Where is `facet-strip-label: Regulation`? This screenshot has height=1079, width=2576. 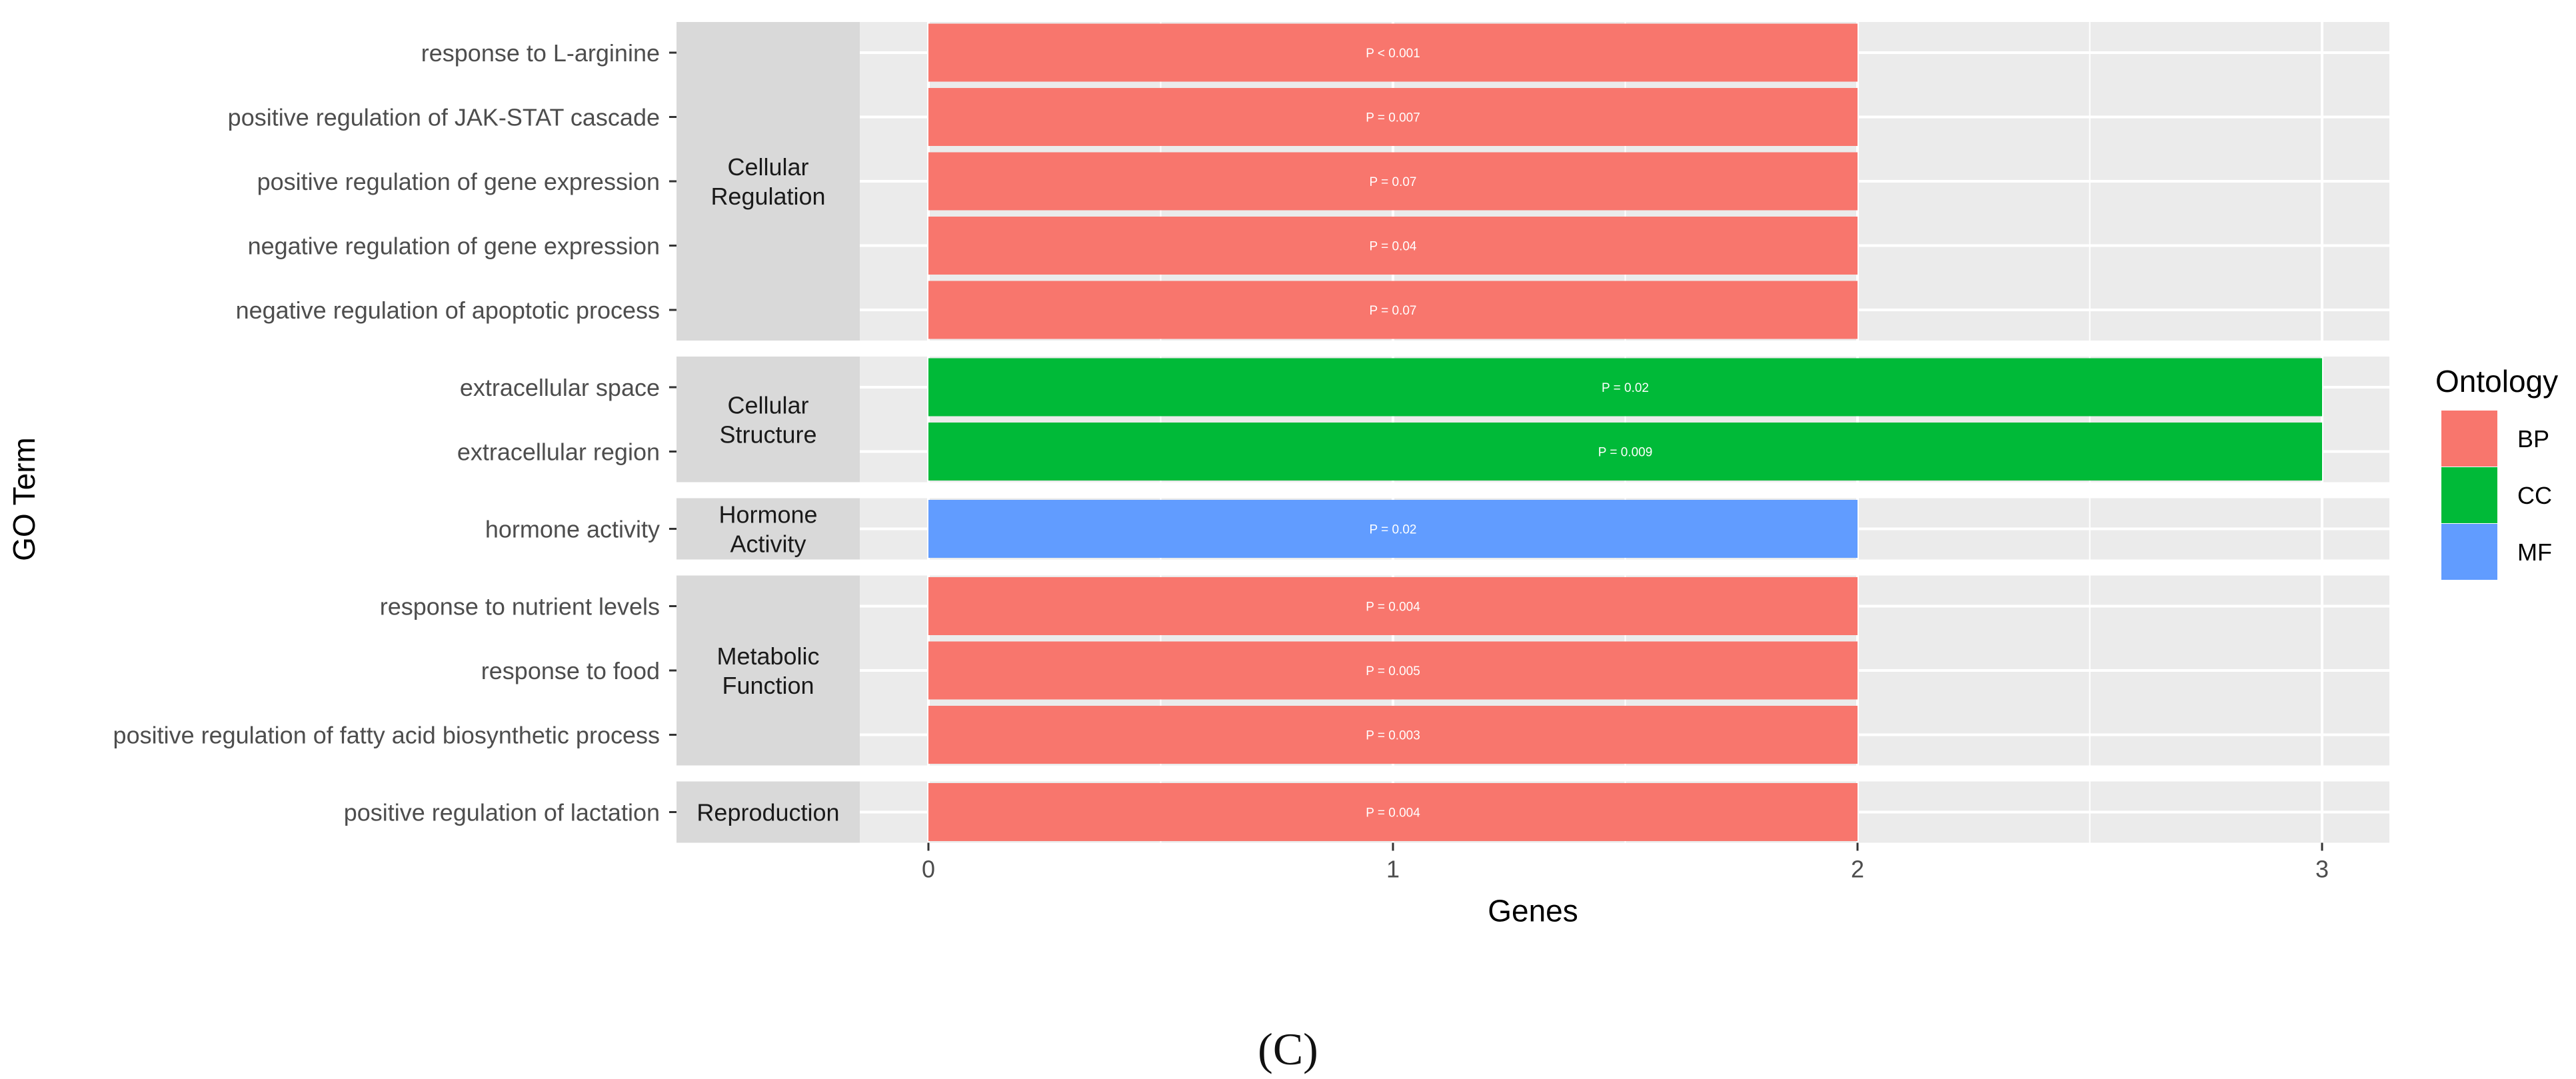 facet-strip-label: Regulation is located at coordinates (768, 196).